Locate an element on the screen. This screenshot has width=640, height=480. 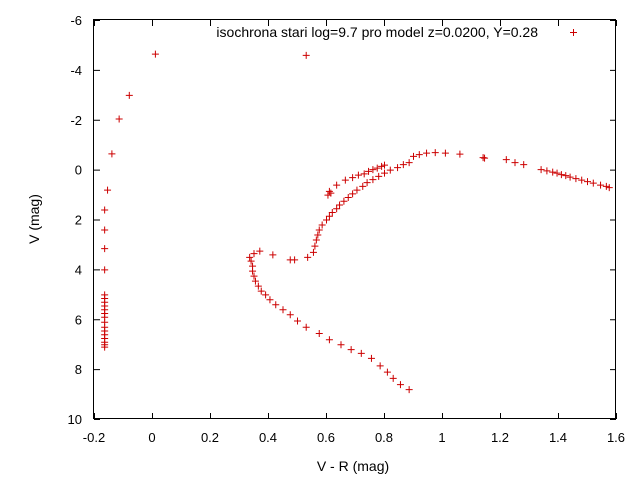
y-axis-label: V (mag) is located at coordinates (34, 219).